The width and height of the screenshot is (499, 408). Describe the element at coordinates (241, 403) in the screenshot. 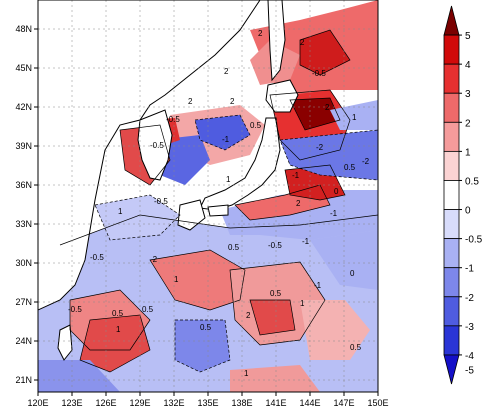

I see `lon-tick-label: 138E` at that location.